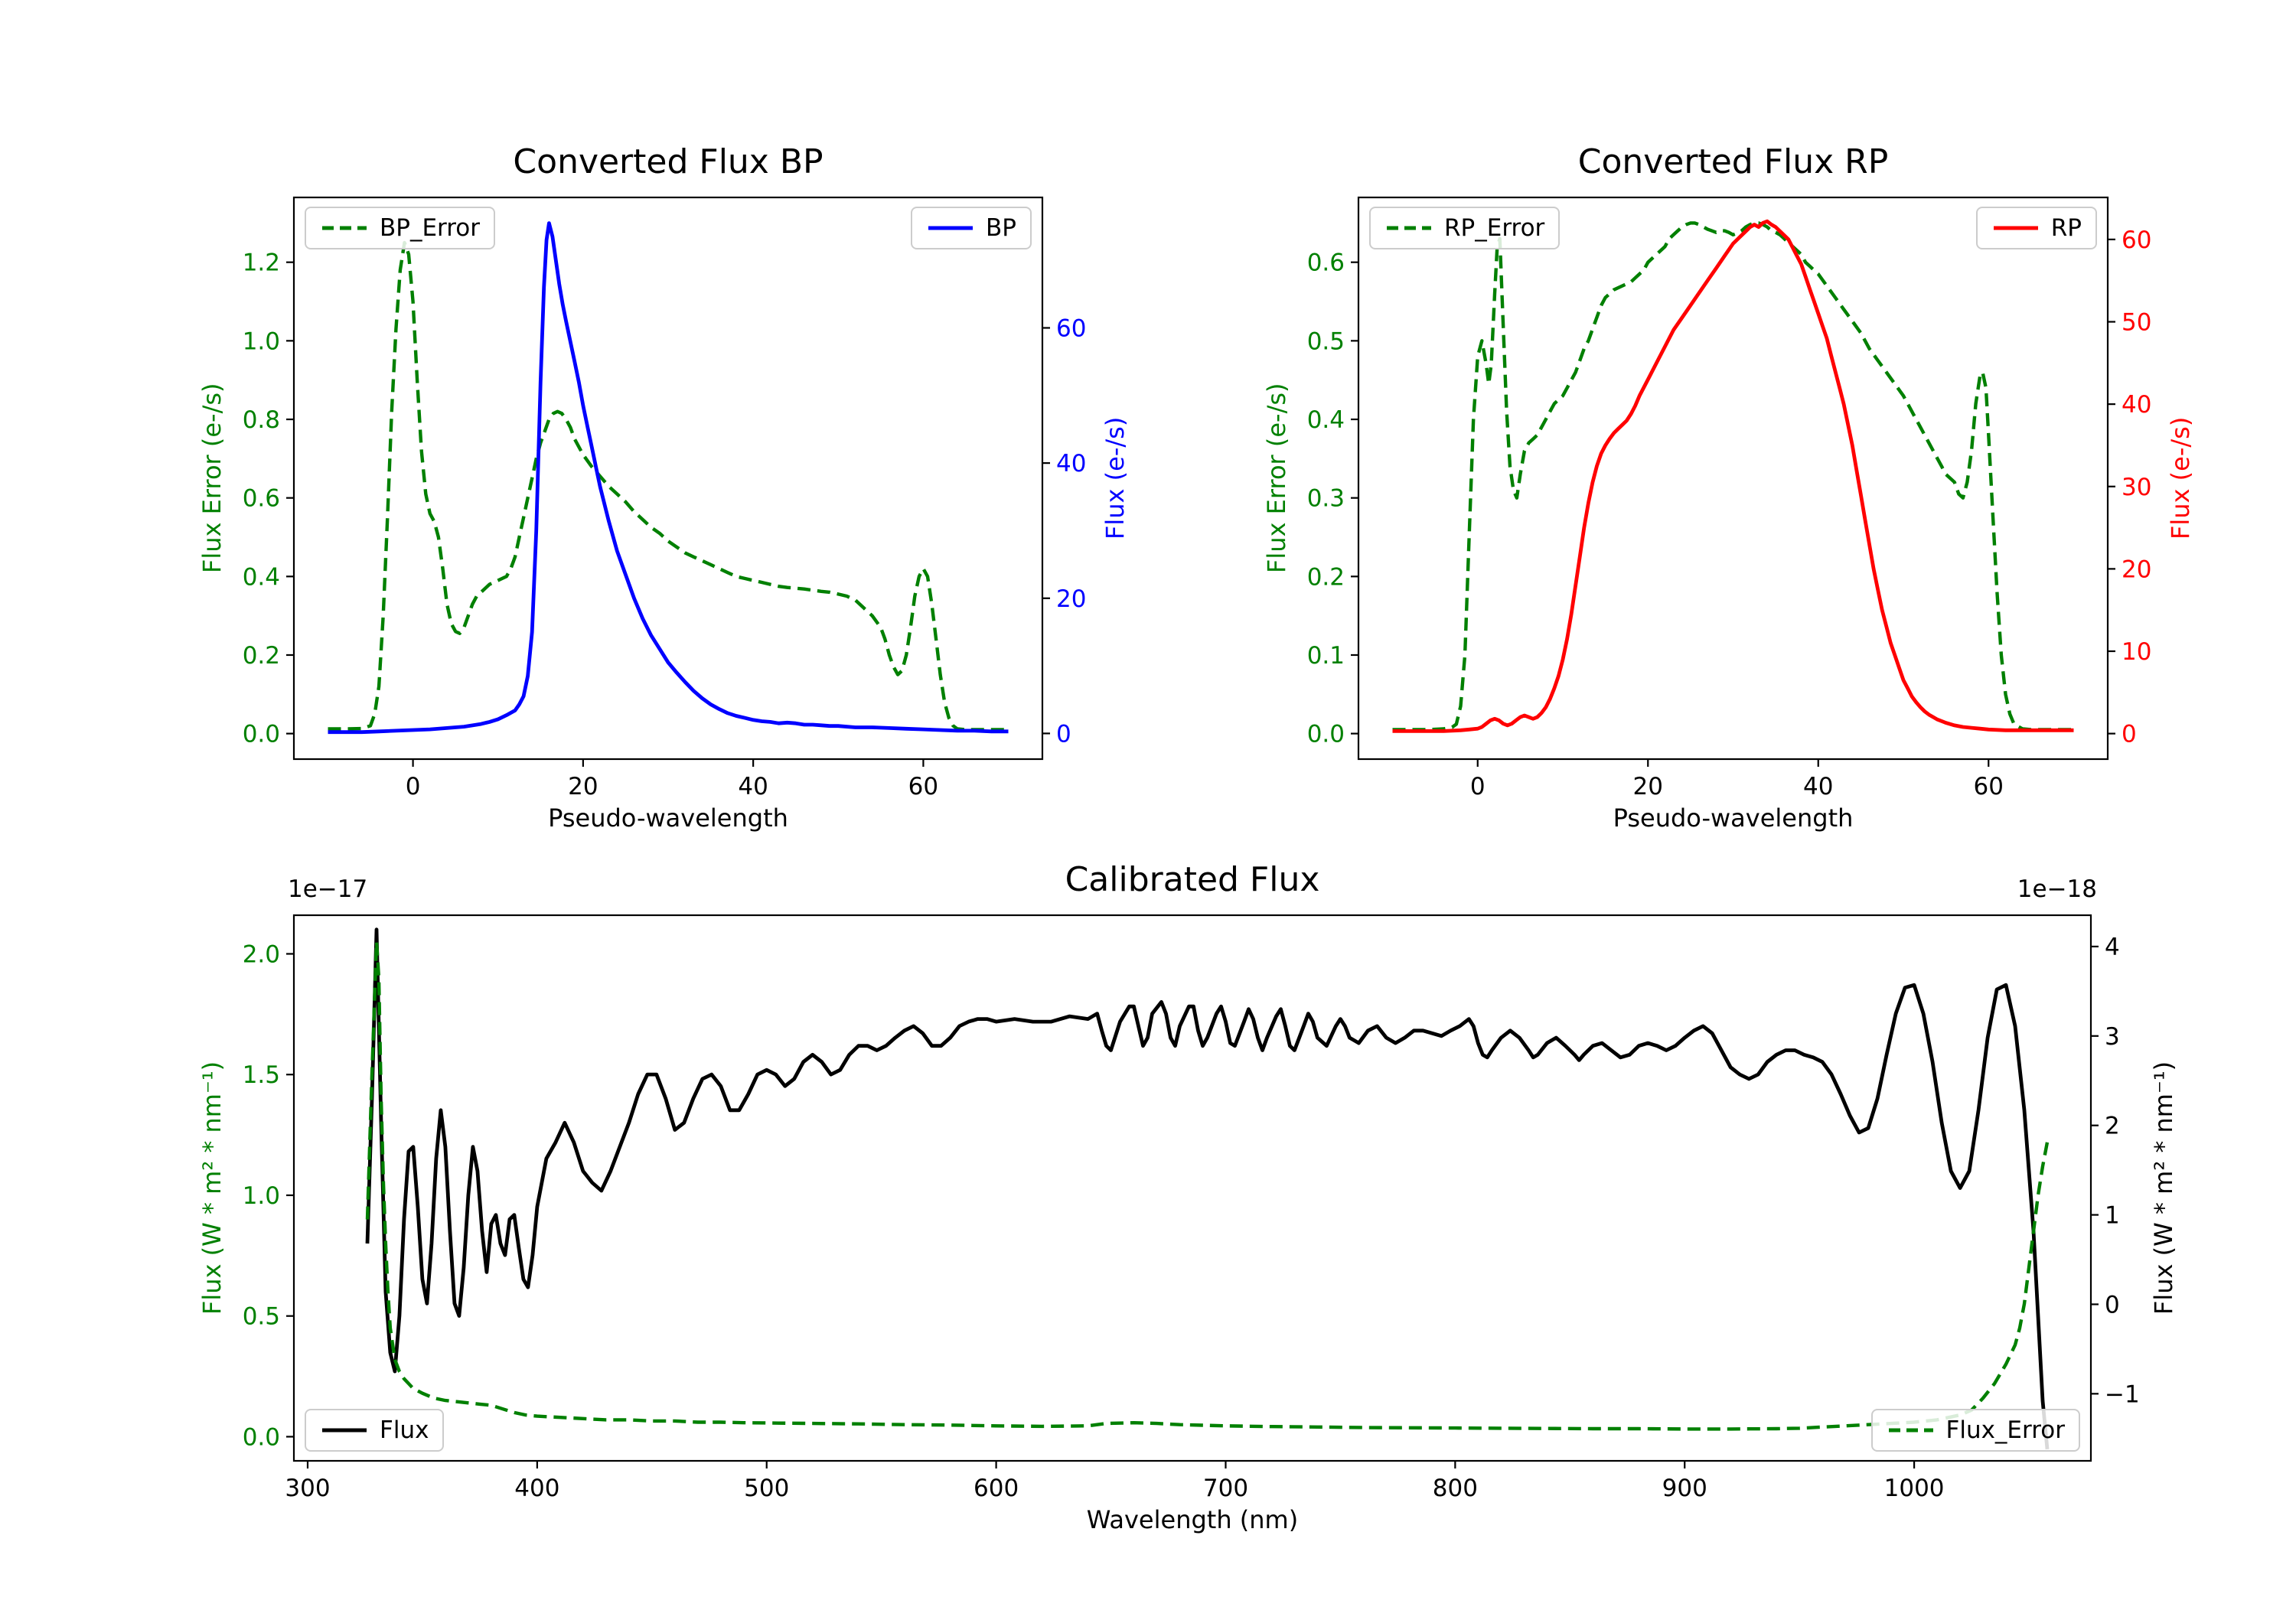 The width and height of the screenshot is (2296, 1607). What do you see at coordinates (212, 479) in the screenshot?
I see `y-axis-label-left-bp: Flux Error (e-/s)` at bounding box center [212, 479].